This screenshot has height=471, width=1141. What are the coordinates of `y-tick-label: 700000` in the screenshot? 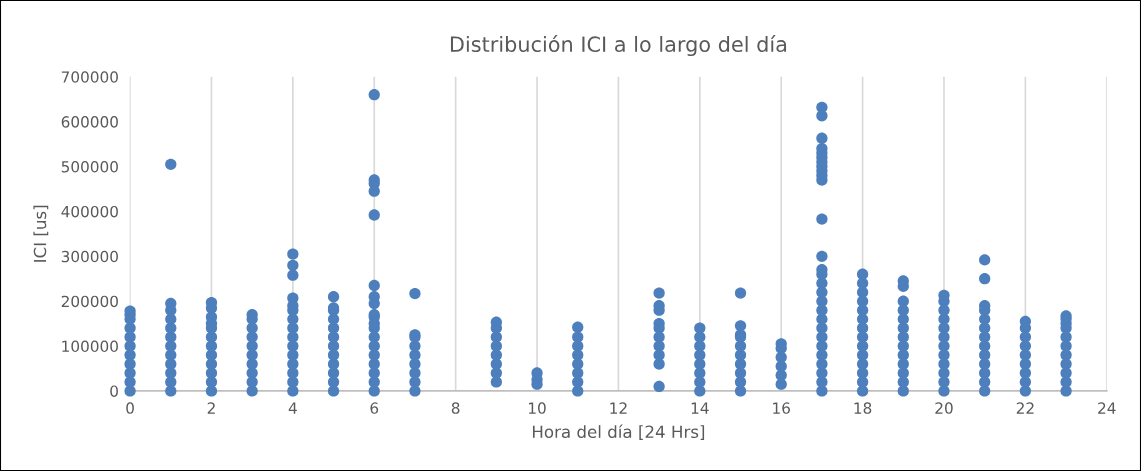 It's located at (89, 77).